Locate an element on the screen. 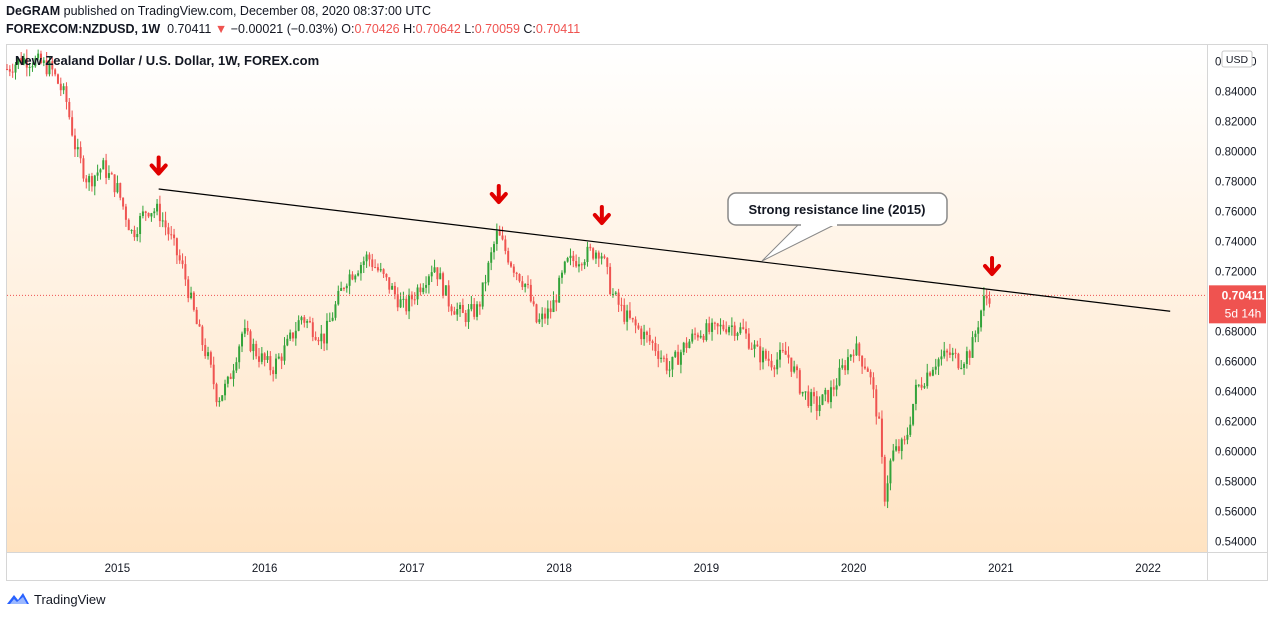 The width and height of the screenshot is (1274, 618). x-tick-label: 2017 is located at coordinates (412, 569).